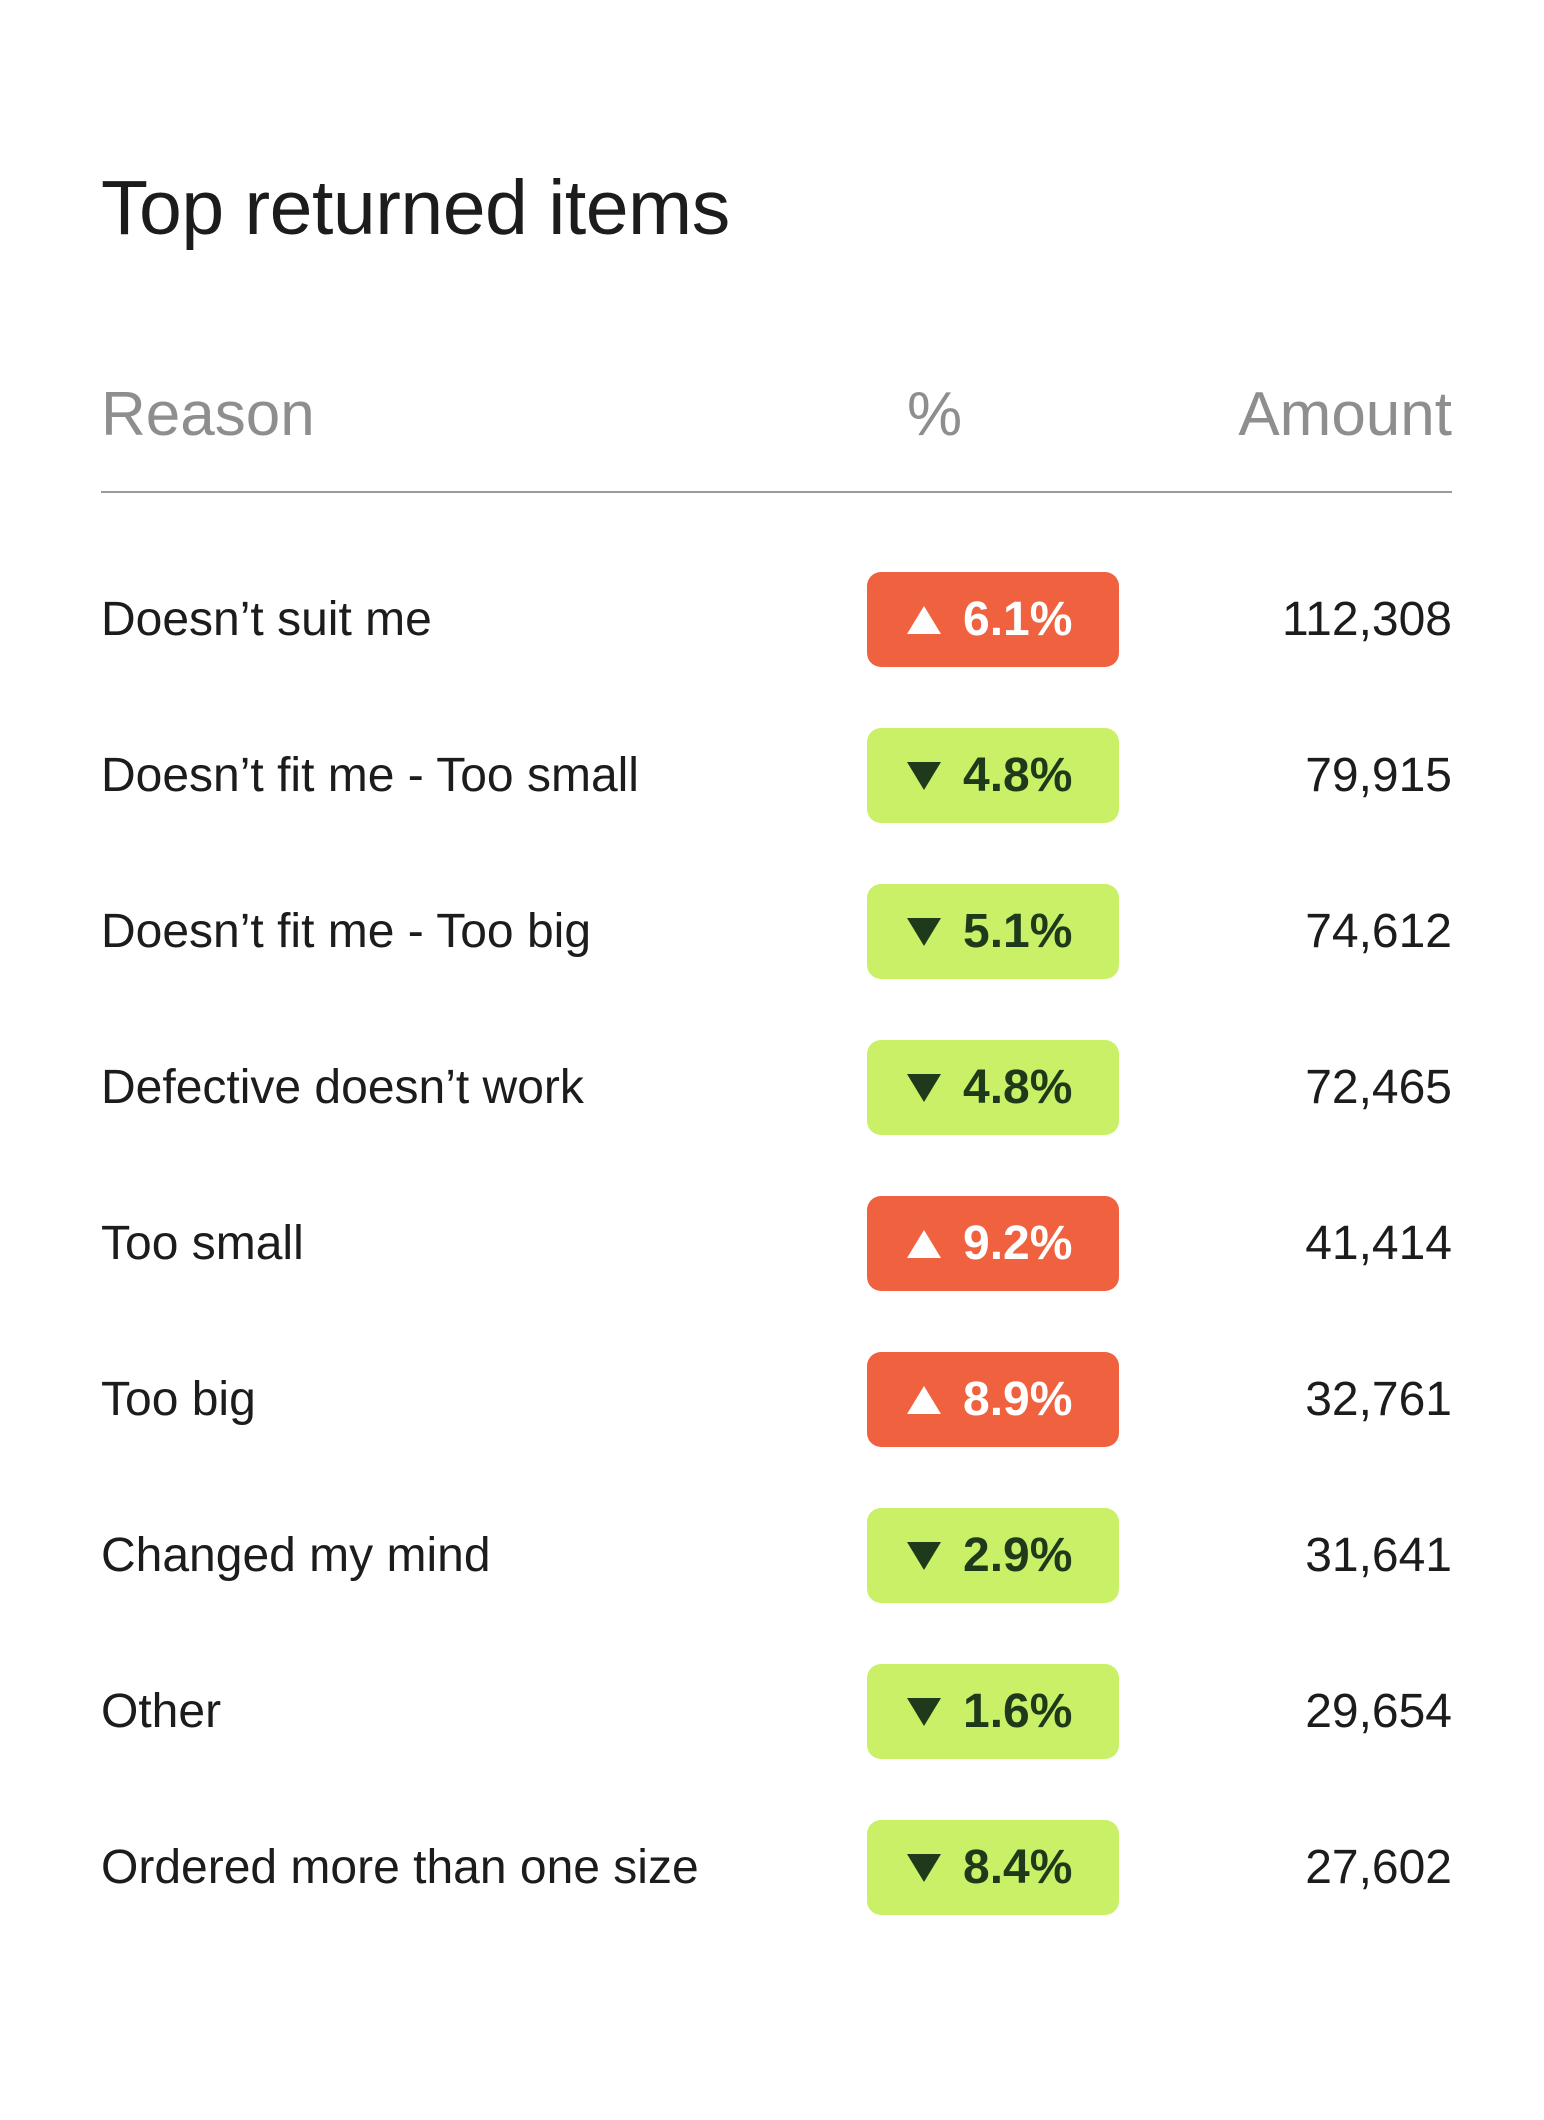  Describe the element at coordinates (776, 1867) in the screenshot. I see `table-row: Ordered more than one size 8.4% 27,602` at that location.